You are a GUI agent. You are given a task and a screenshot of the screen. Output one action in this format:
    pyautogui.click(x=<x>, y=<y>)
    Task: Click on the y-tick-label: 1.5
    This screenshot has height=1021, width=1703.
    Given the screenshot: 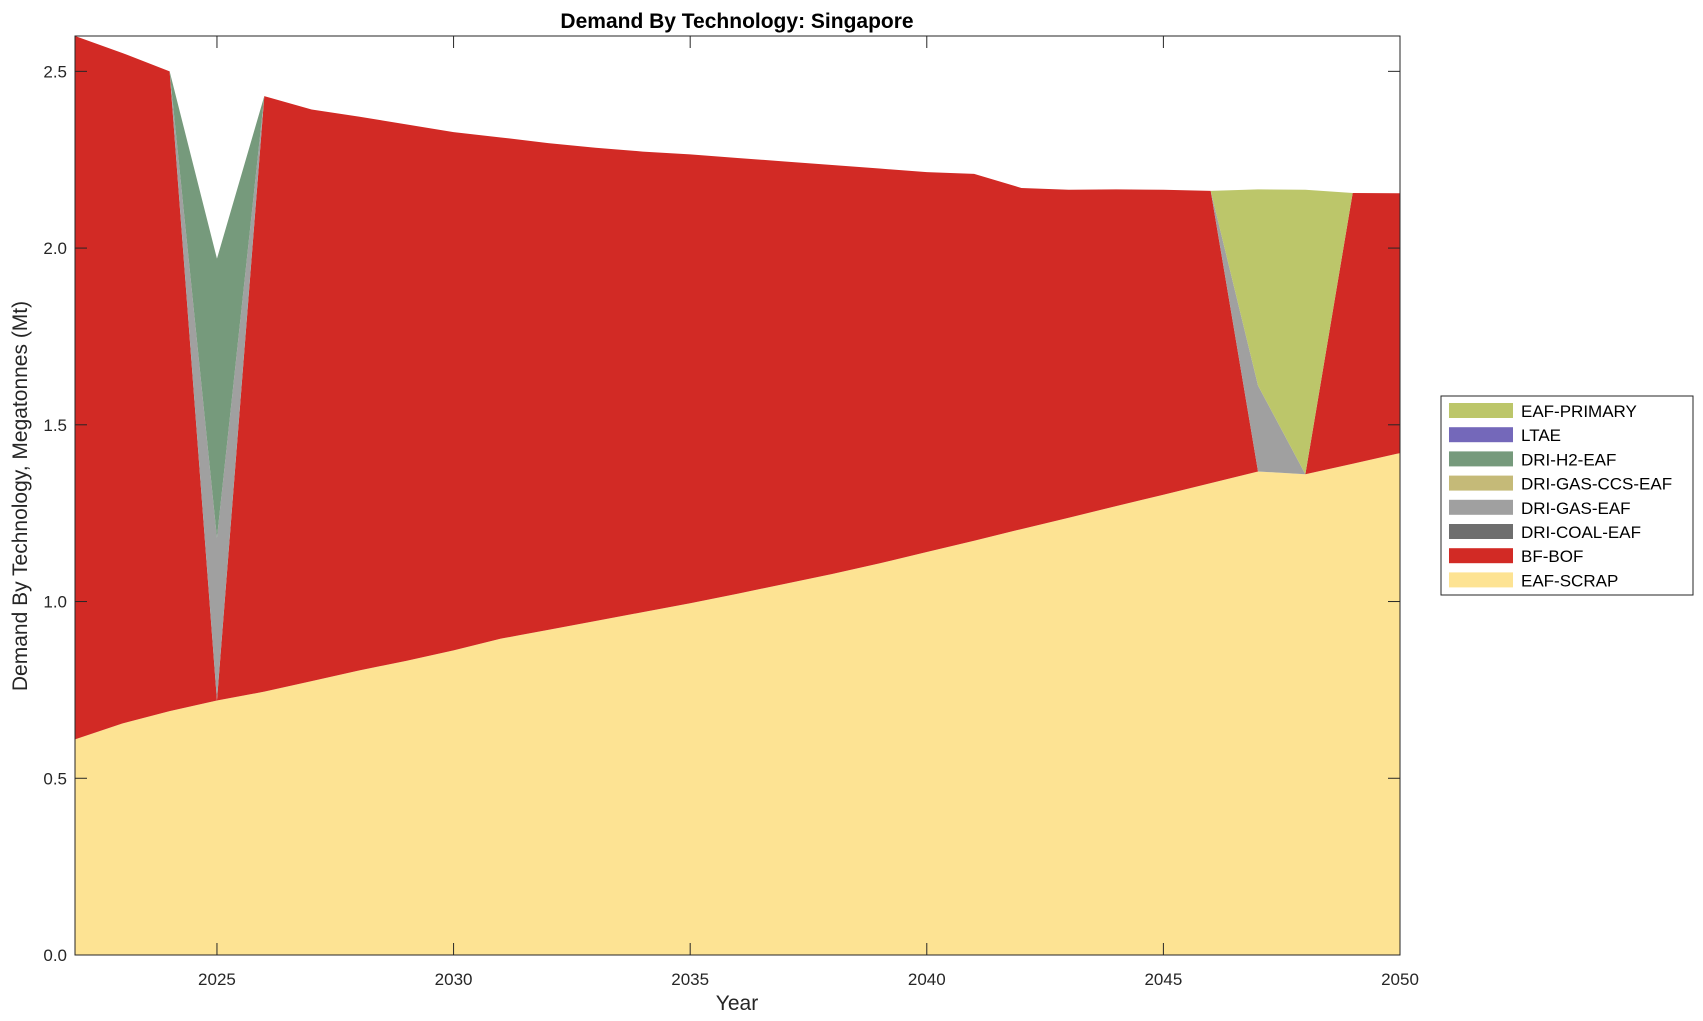 What is the action you would take?
    pyautogui.click(x=55, y=425)
    